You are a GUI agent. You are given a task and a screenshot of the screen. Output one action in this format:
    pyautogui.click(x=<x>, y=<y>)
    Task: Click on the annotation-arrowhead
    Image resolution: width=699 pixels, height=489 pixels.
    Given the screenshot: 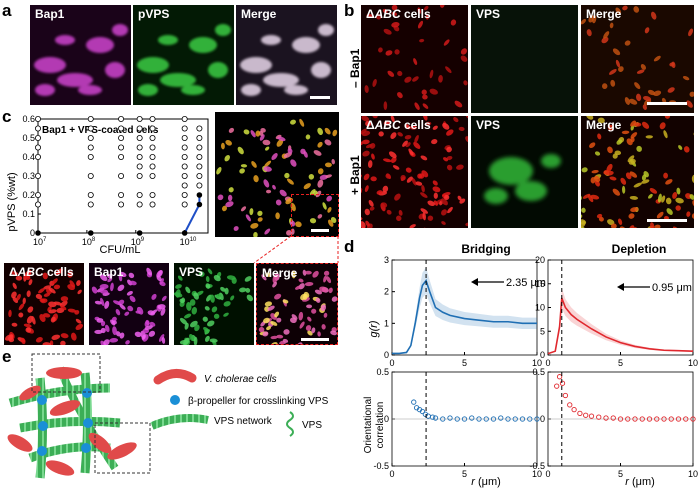 What is the action you would take?
    pyautogui.click(x=474, y=282)
    